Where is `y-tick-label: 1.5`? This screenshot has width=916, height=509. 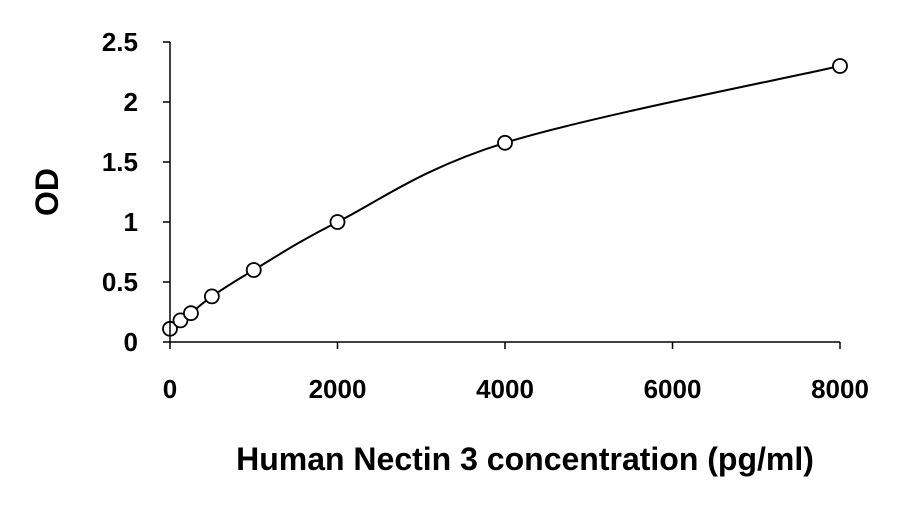 y-tick-label: 1.5 is located at coordinates (120, 162).